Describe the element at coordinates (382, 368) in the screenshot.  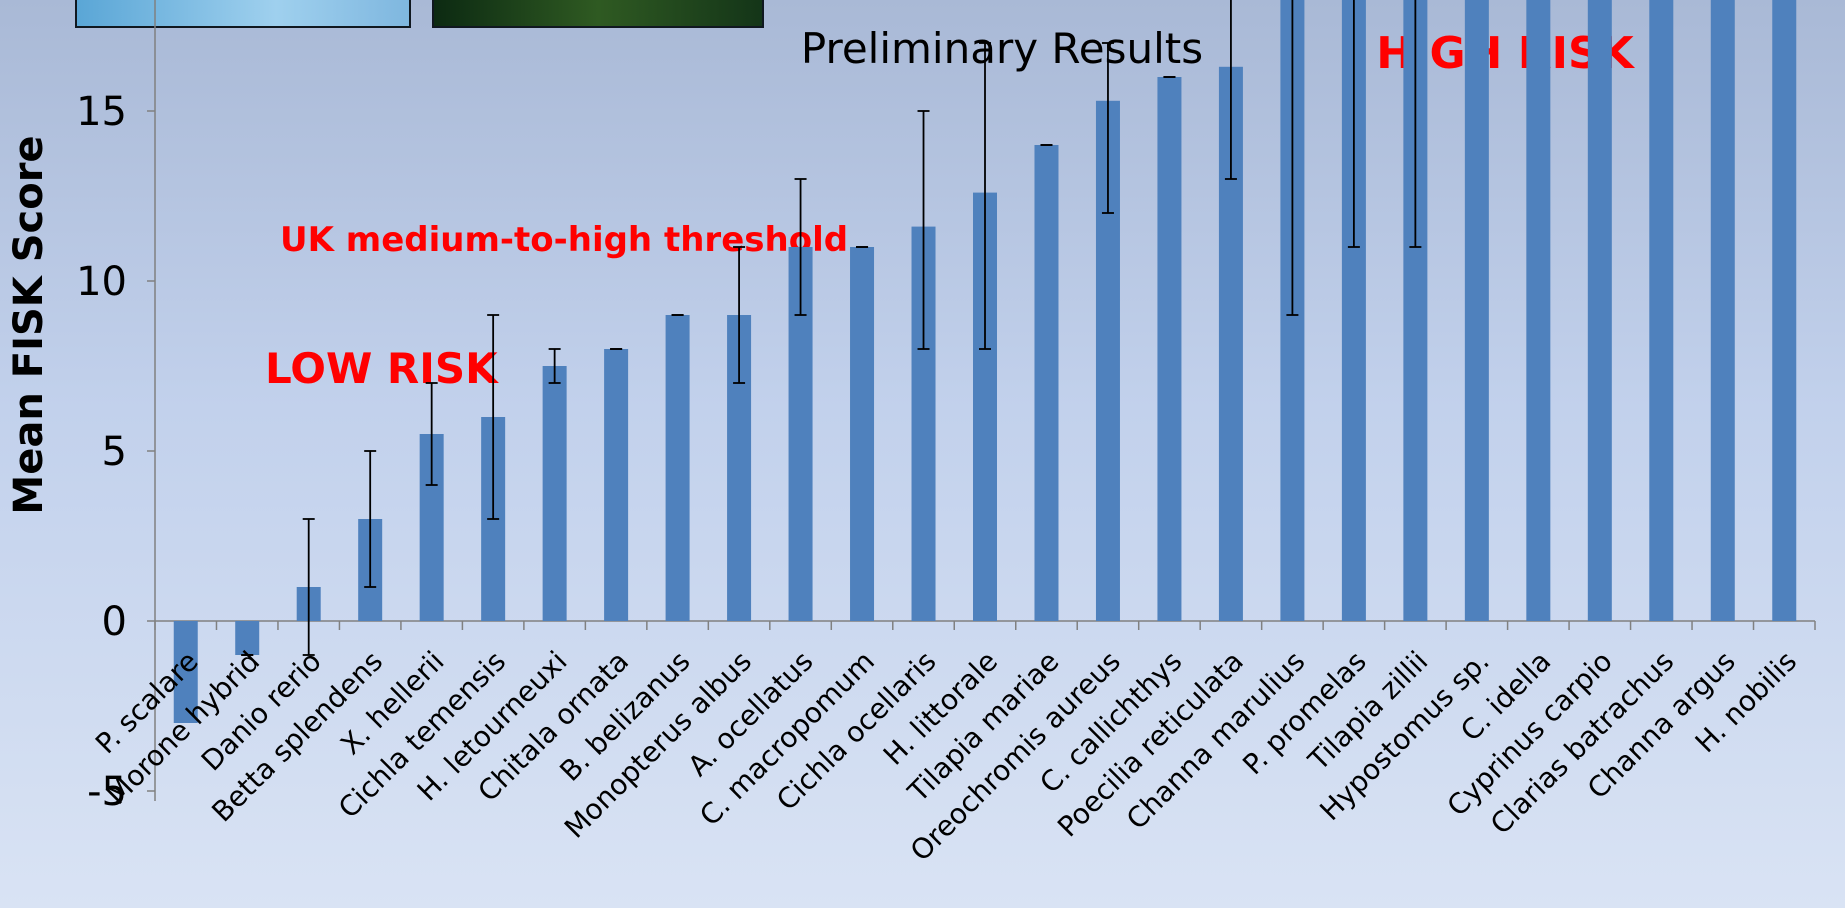
I see `low-risk-annotation: LOW RISK` at that location.